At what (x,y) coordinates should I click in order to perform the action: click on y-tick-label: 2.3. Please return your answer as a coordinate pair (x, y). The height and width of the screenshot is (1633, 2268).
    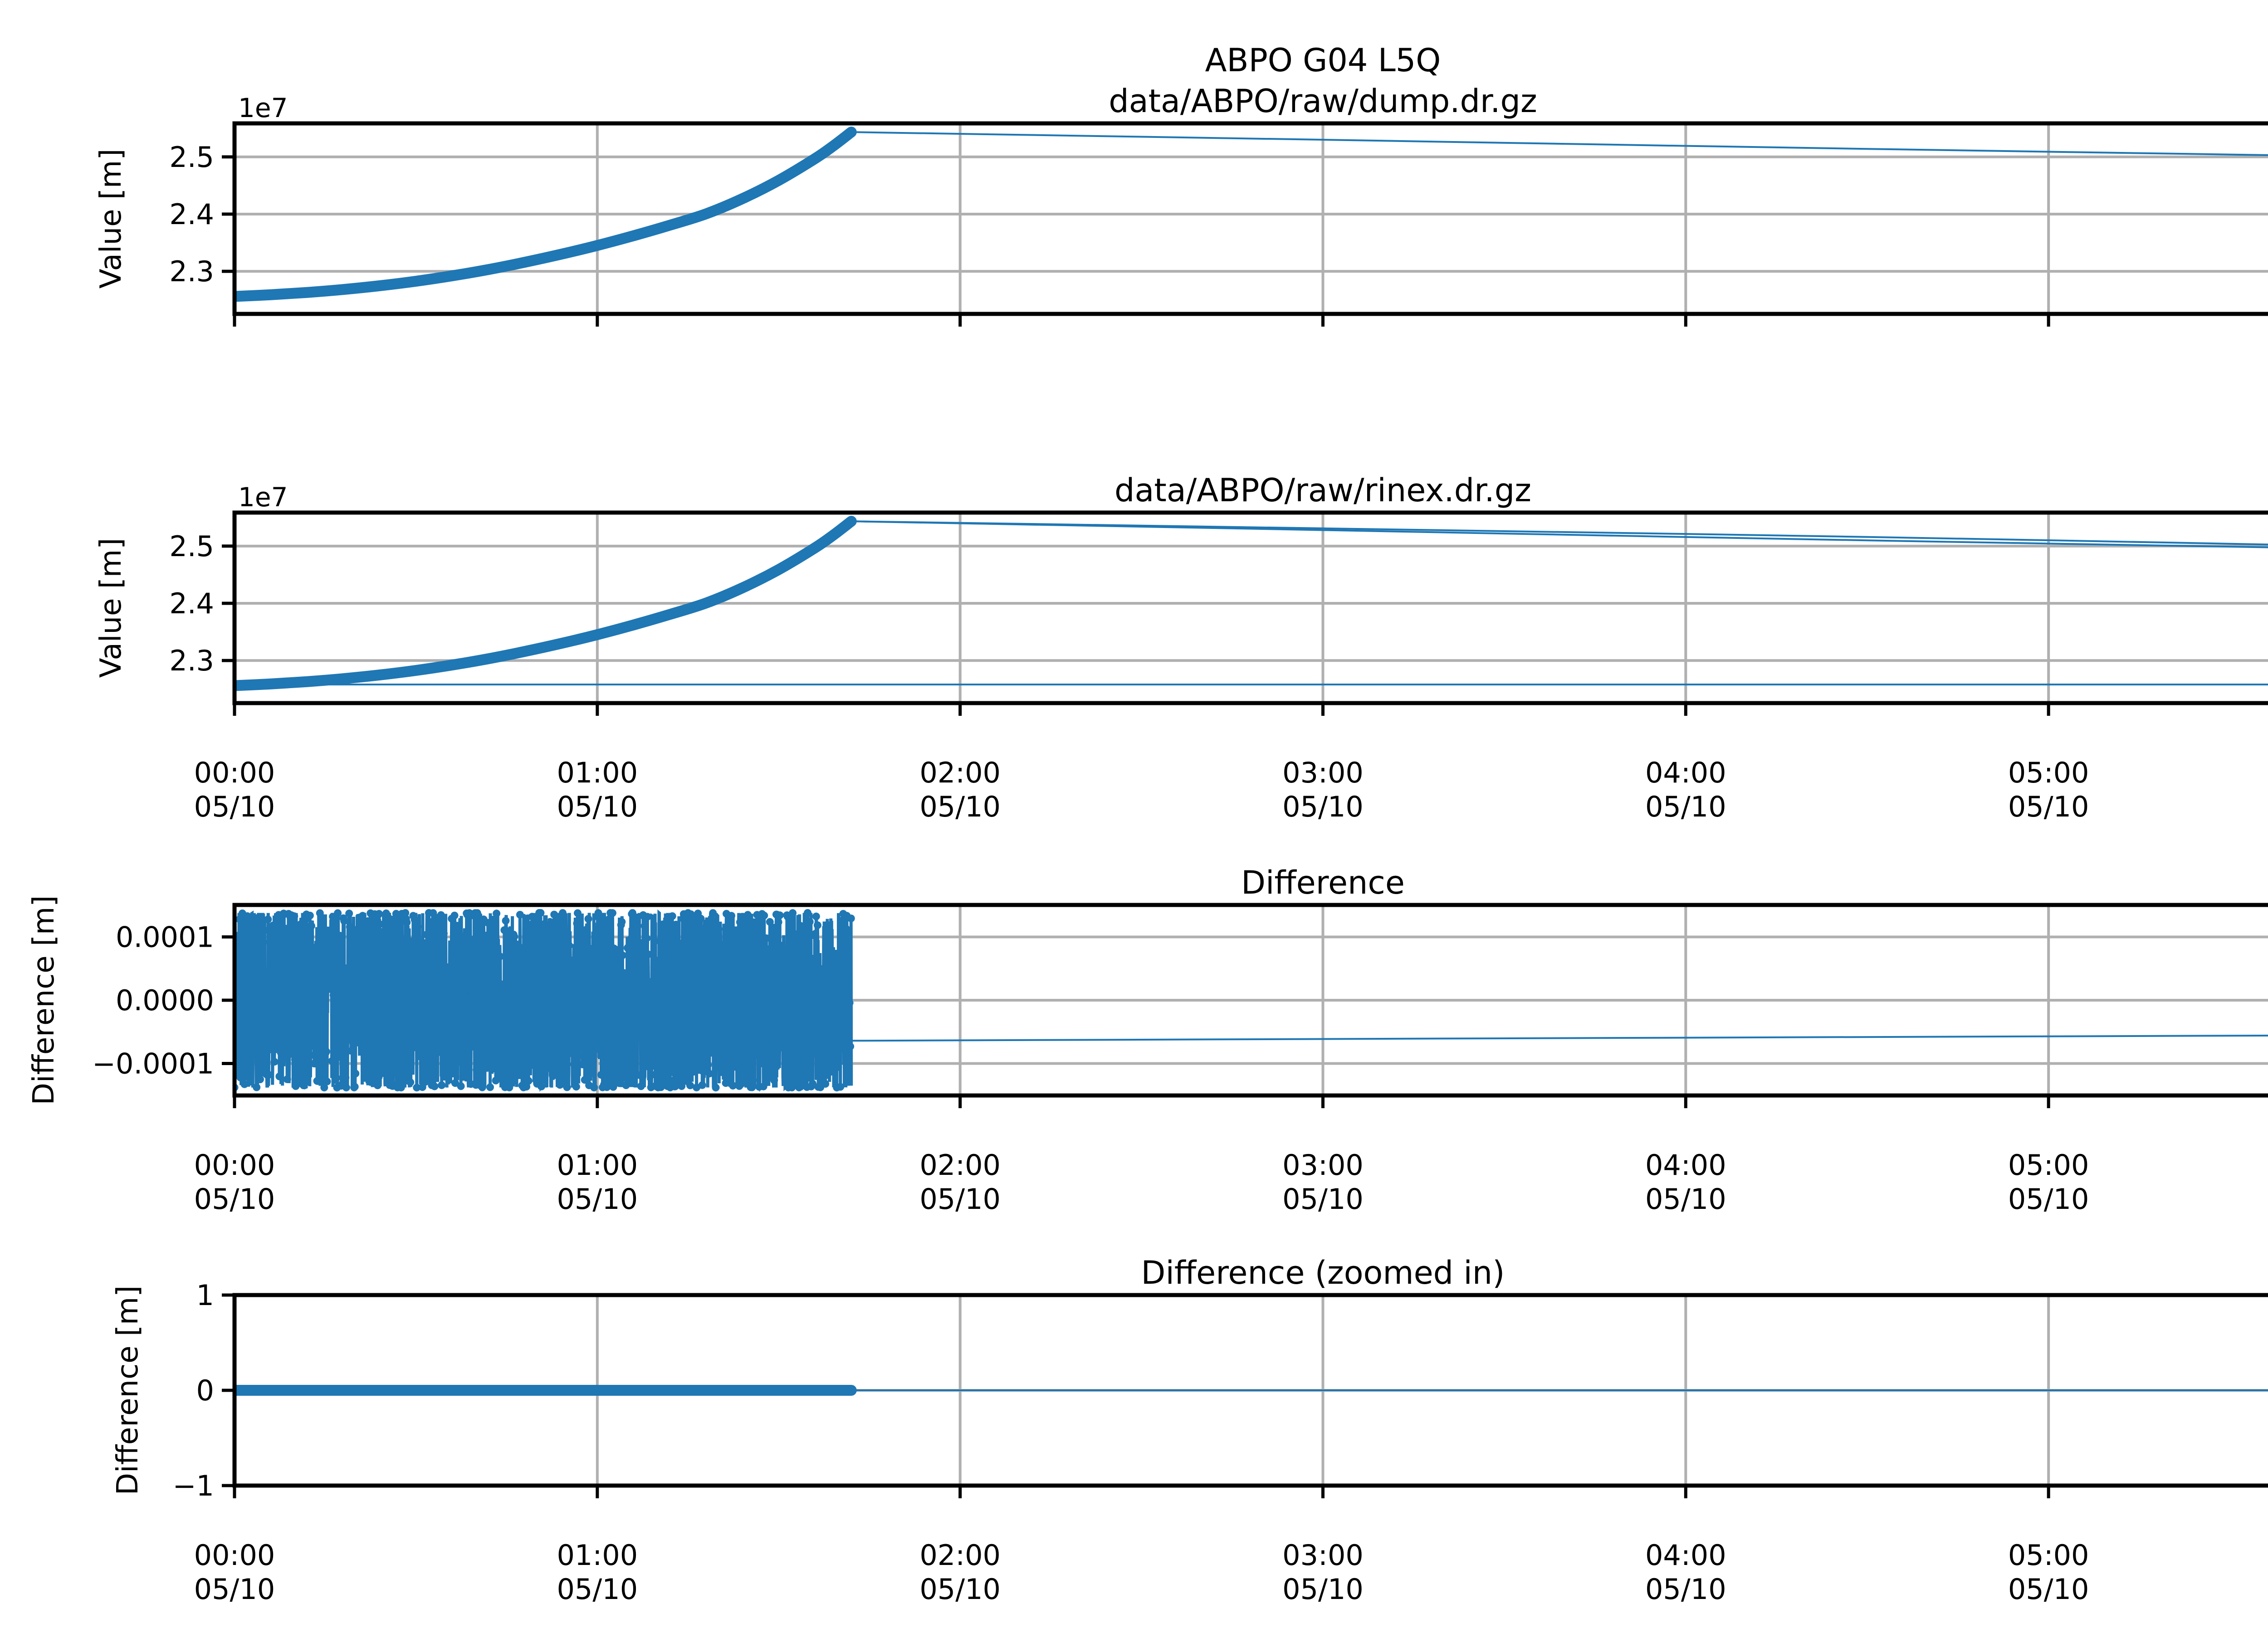
    Looking at the image, I should click on (192, 660).